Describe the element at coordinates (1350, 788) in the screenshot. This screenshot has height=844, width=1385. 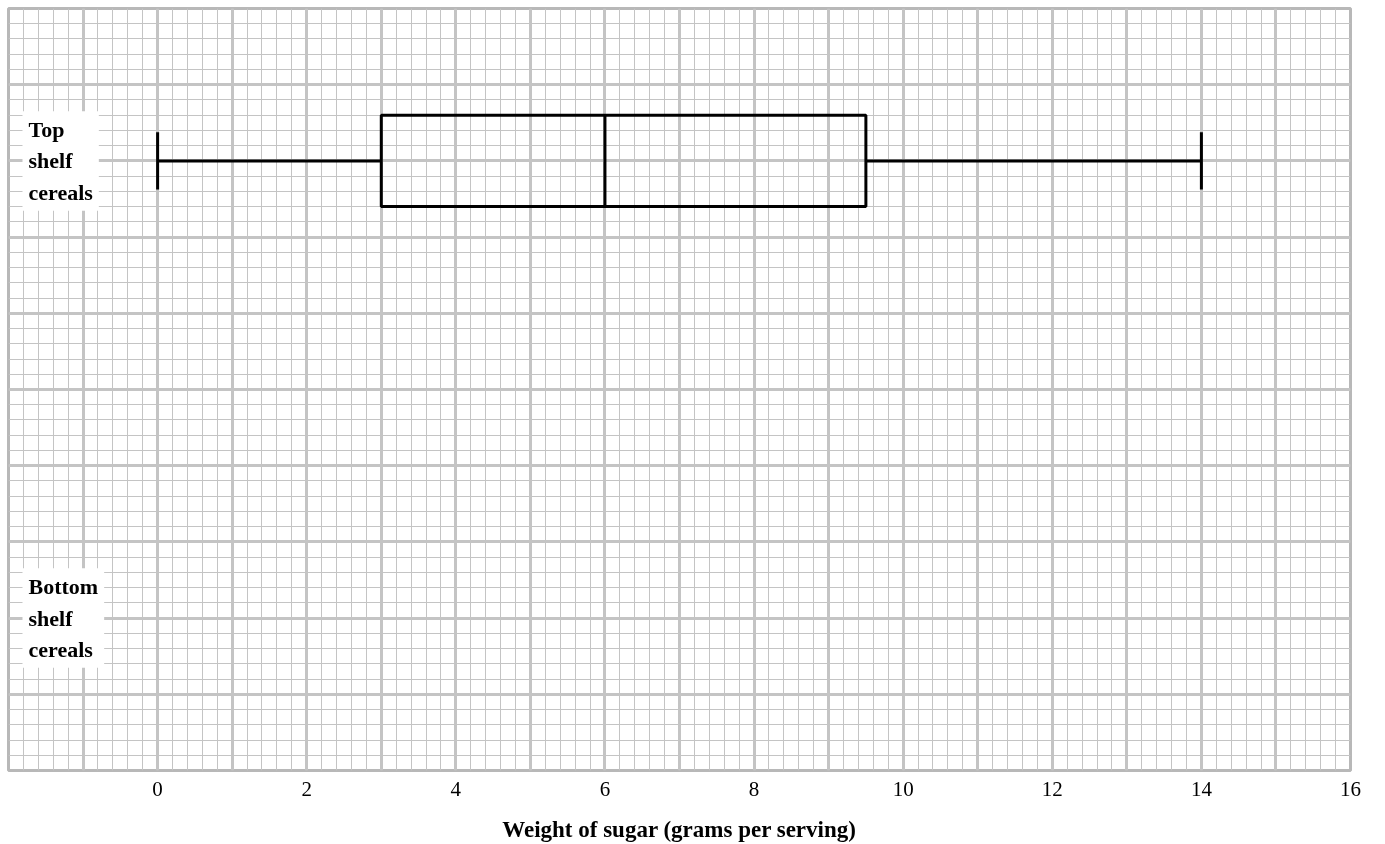
I see `x-tick-label: 16` at that location.